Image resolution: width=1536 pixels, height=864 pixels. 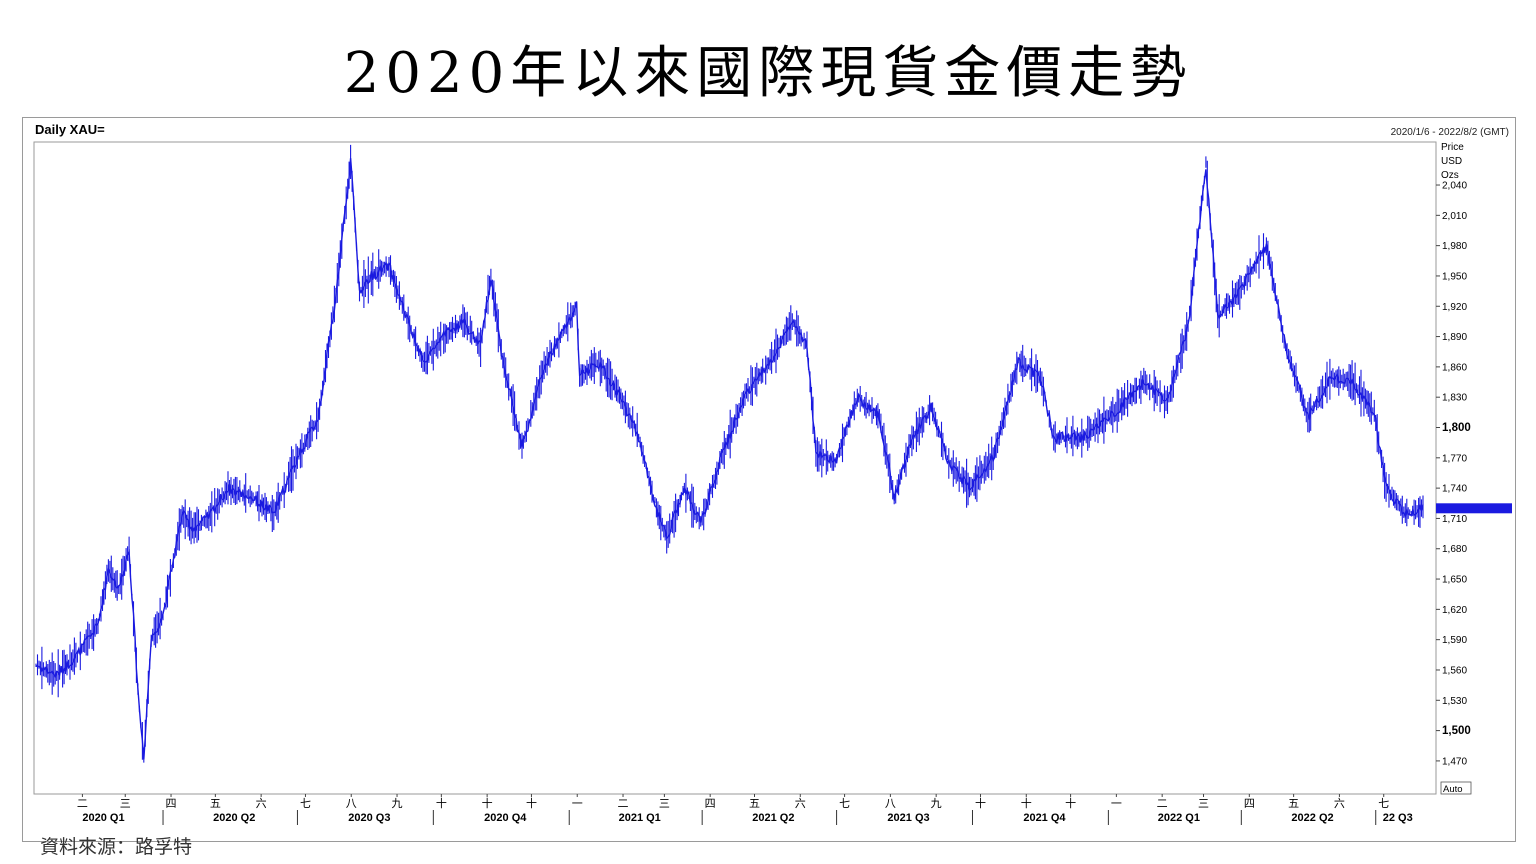 I want to click on page-title: 2020年以來國際現貨金價走勢, so click(x=768, y=73).